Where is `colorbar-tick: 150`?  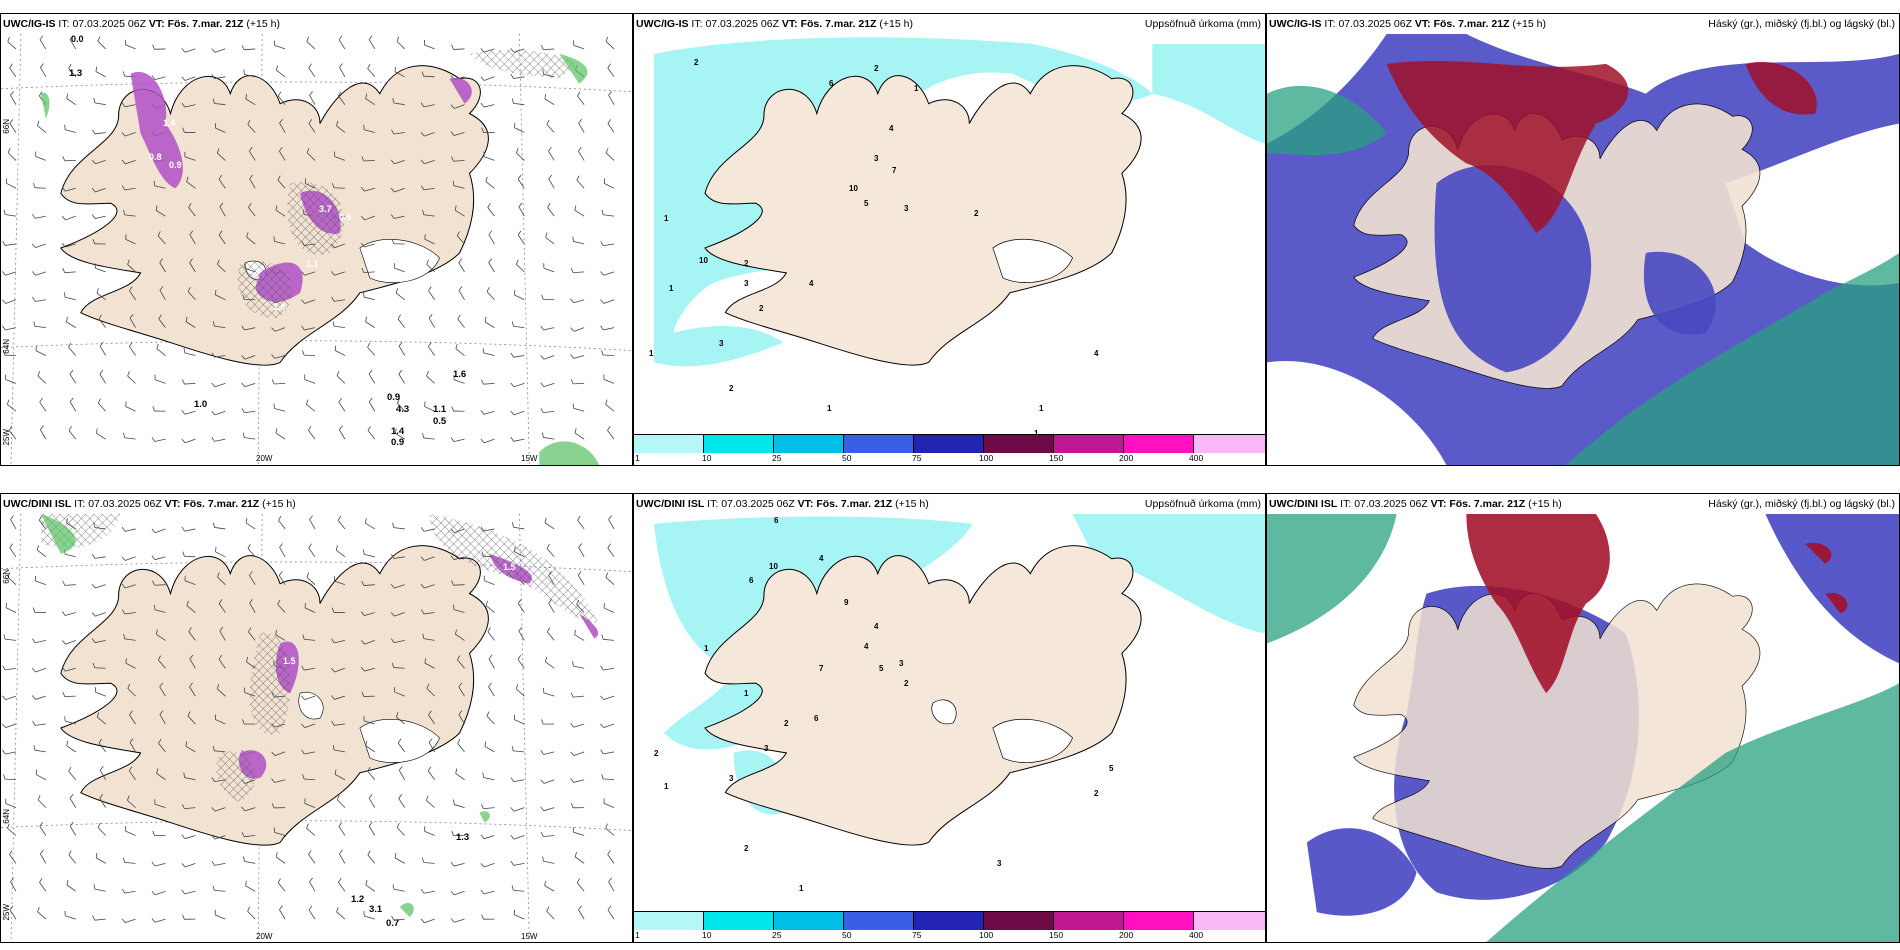
colorbar-tick: 150 is located at coordinates (1056, 458).